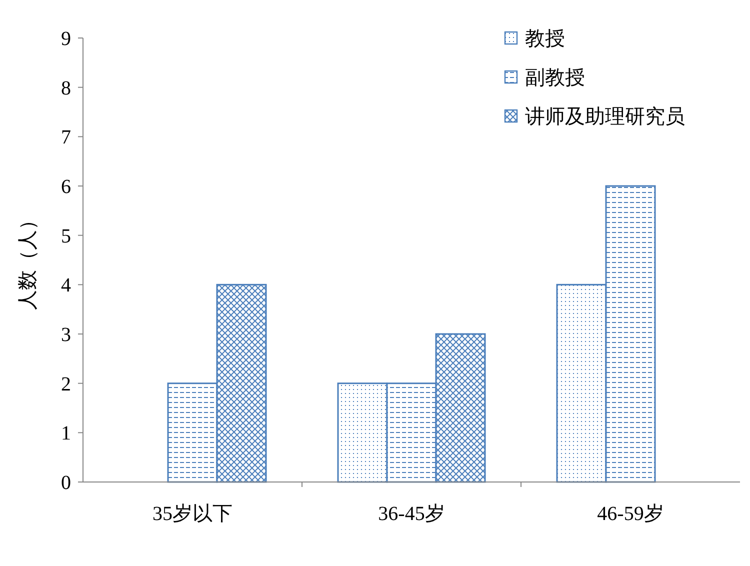  Describe the element at coordinates (555, 78) in the screenshot. I see `legend-label: 副教授` at that location.